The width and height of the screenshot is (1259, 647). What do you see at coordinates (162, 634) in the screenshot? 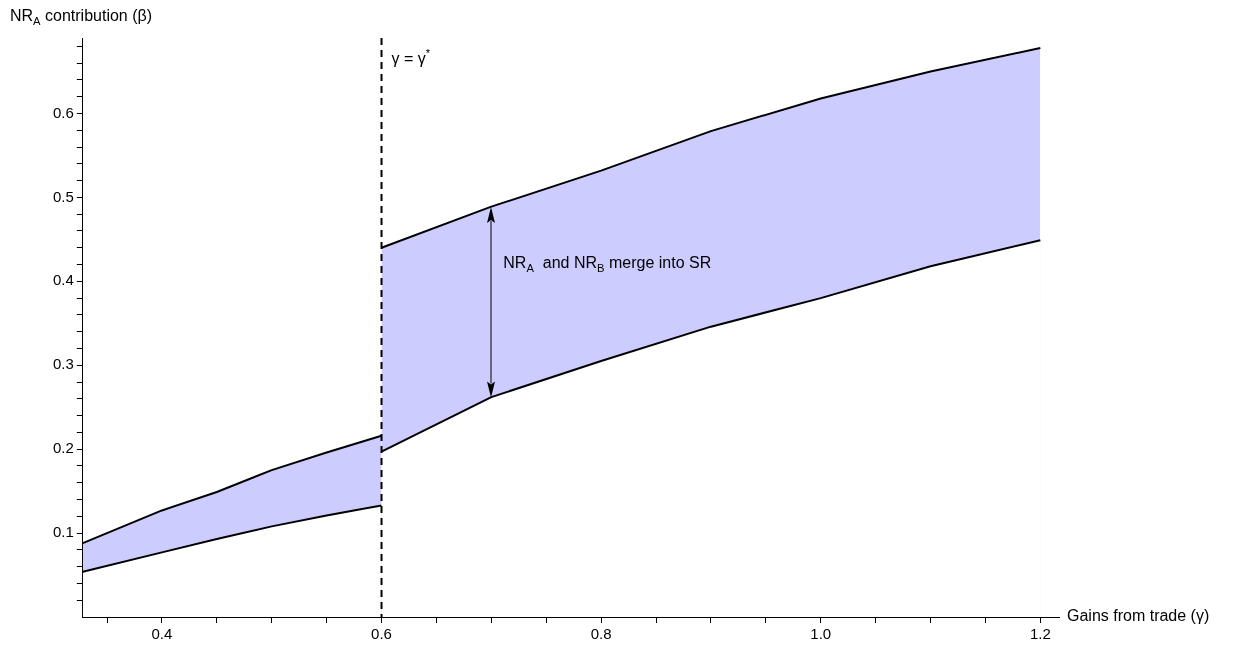
I see `x-tick-label: 0.4` at bounding box center [162, 634].